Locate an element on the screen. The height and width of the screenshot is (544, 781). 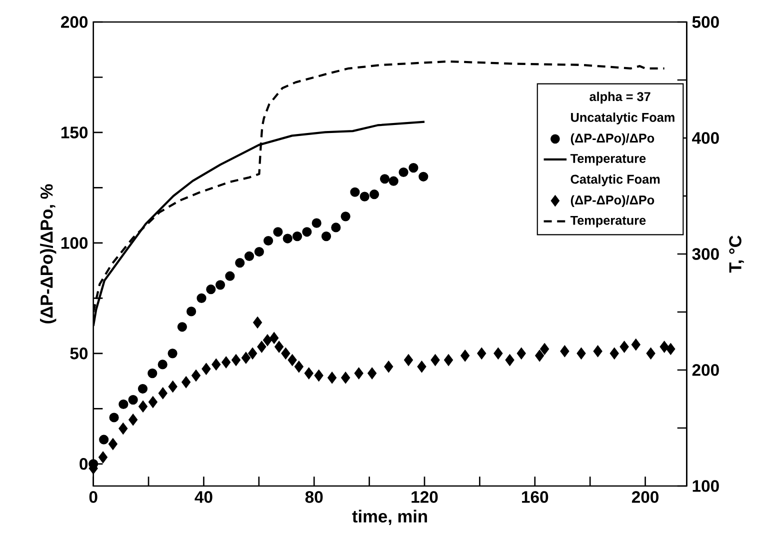
x-tick-label: 200 is located at coordinates (645, 497).